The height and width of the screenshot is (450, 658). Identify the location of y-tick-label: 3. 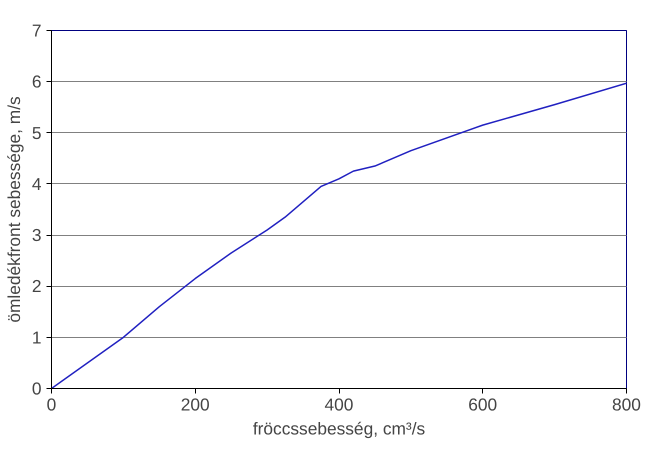
(37, 235).